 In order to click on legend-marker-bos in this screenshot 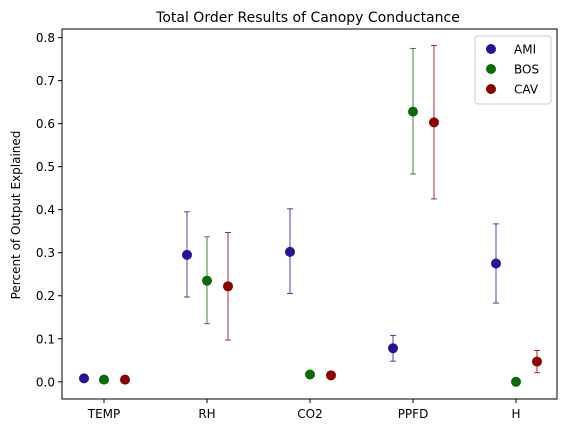, I will do `click(491, 69)`.